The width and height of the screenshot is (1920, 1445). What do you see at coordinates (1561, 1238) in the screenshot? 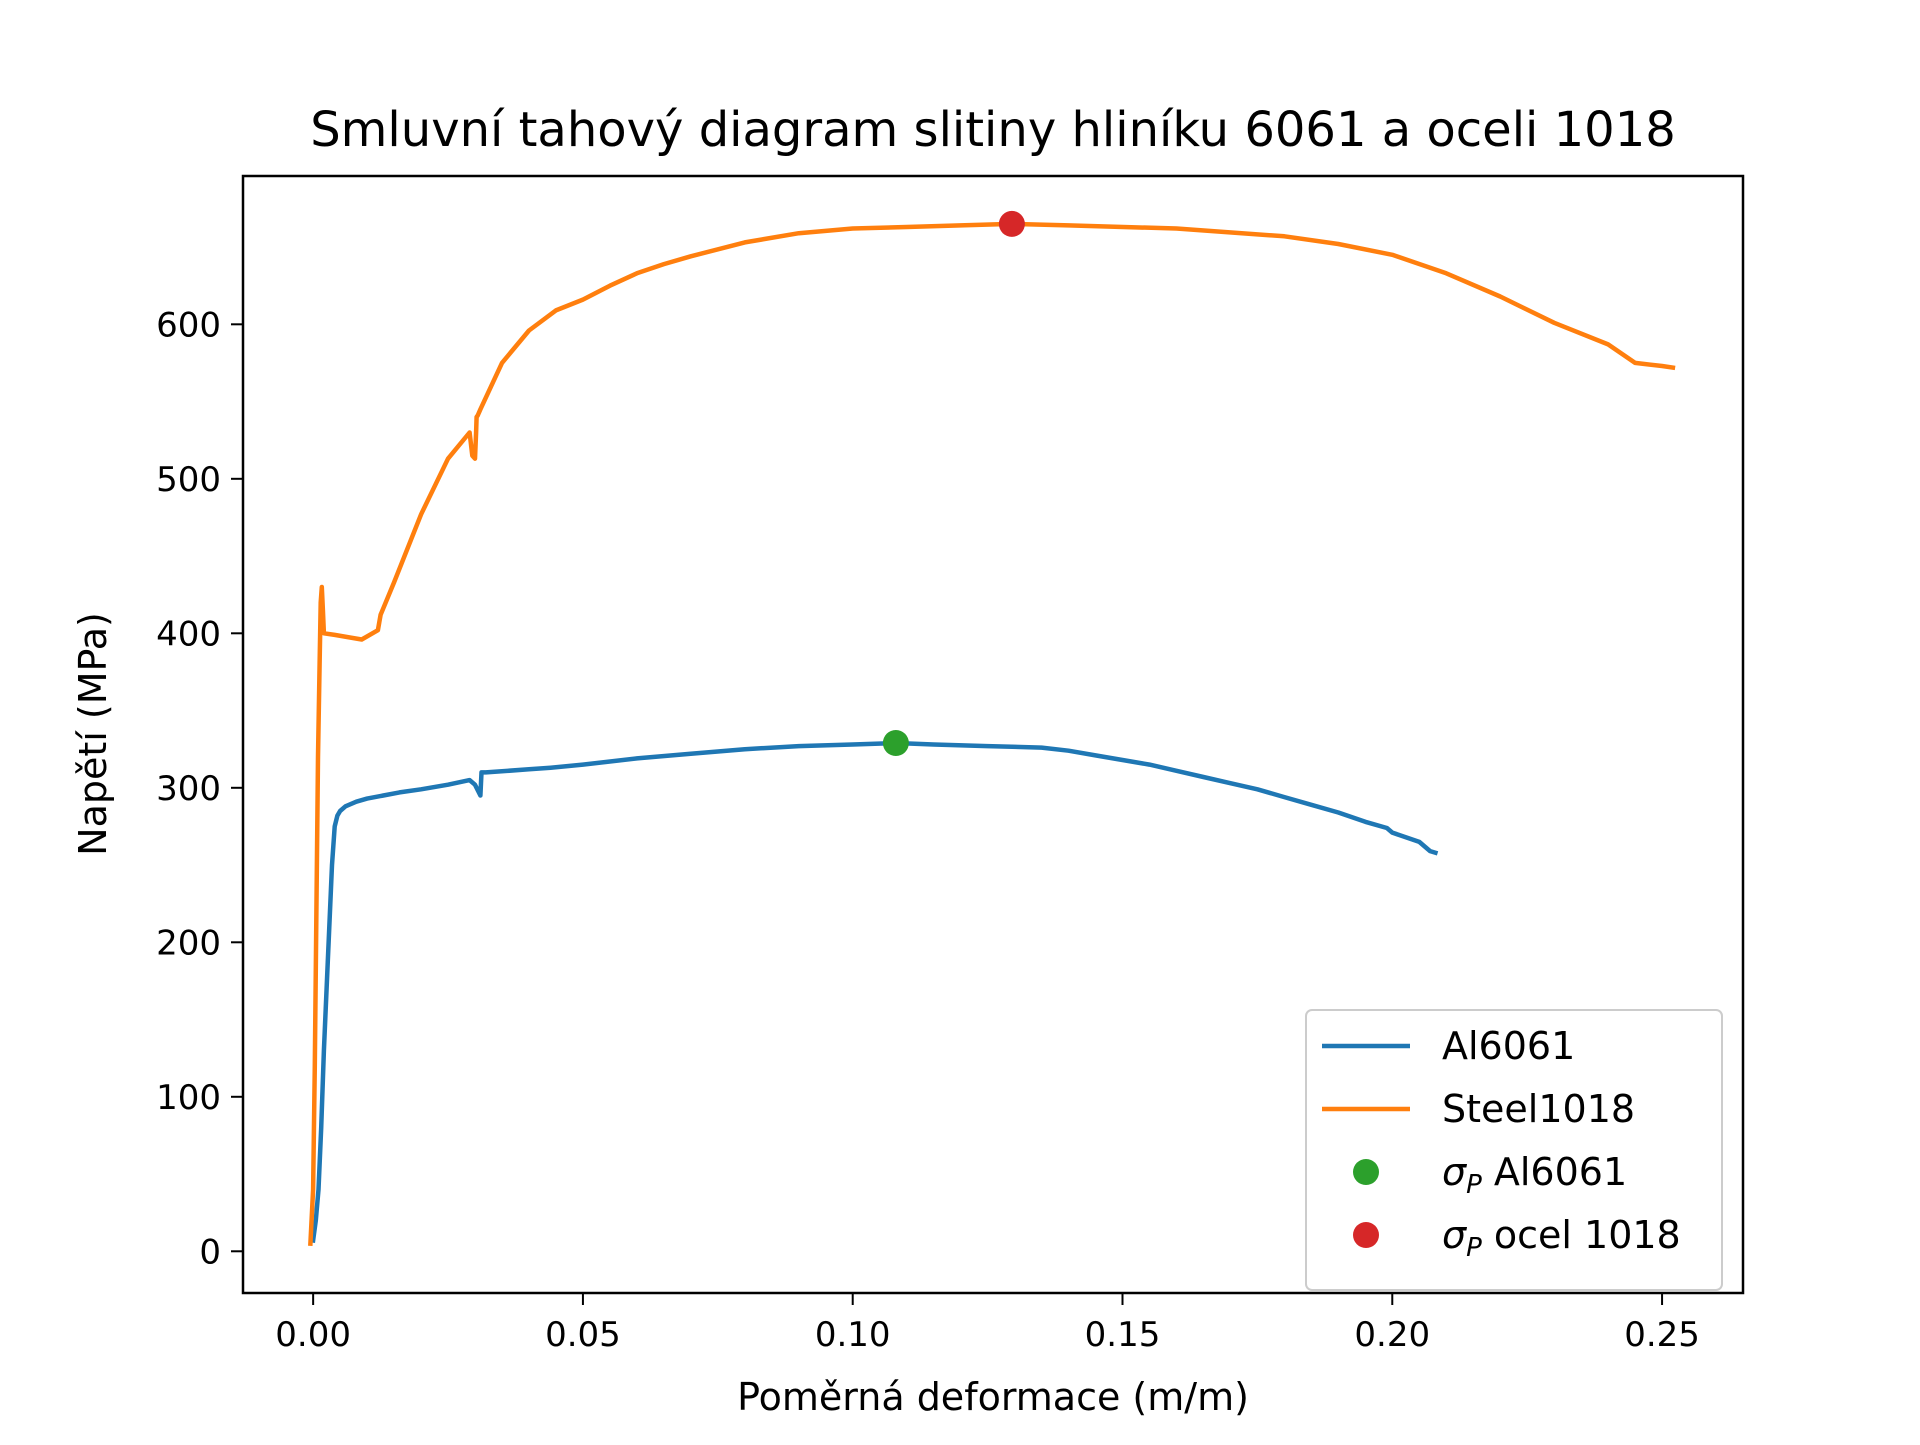
I see `legend-label: σP ocel 1018` at bounding box center [1561, 1238].